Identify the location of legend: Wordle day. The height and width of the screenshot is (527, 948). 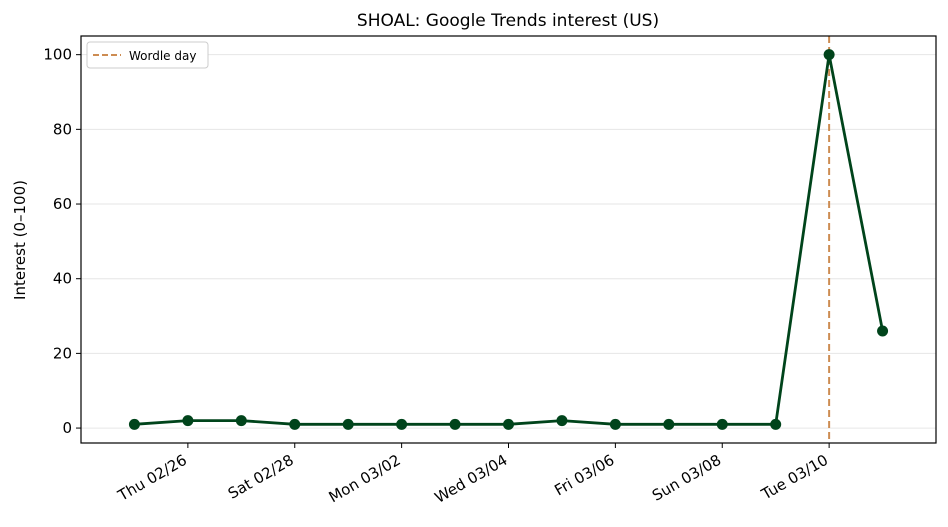
(147, 55).